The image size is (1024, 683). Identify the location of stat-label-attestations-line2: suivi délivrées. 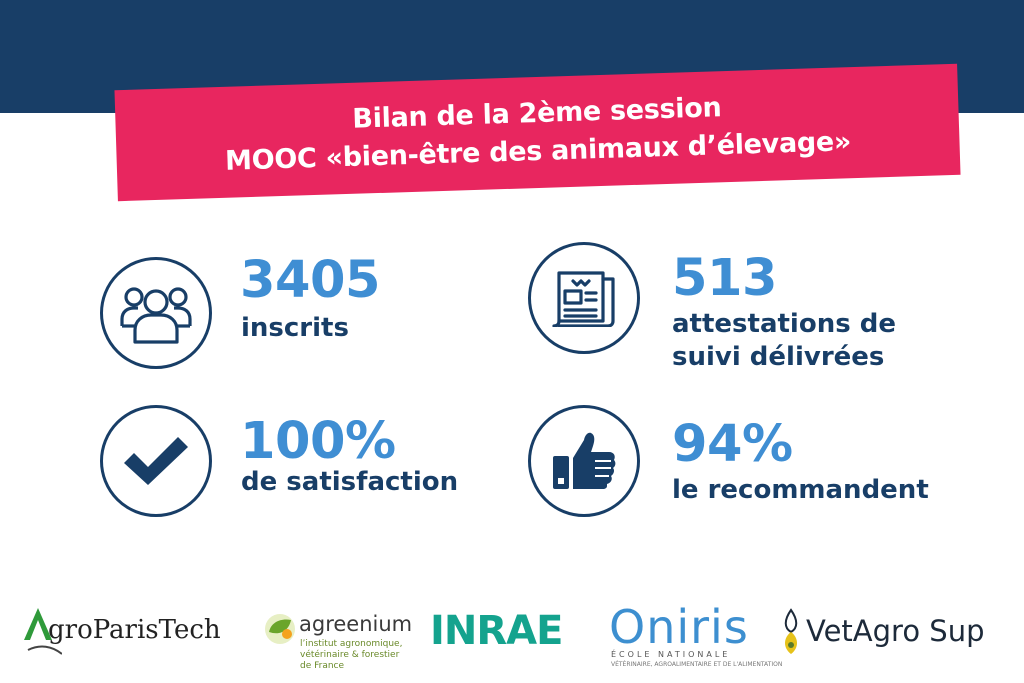
(778, 357).